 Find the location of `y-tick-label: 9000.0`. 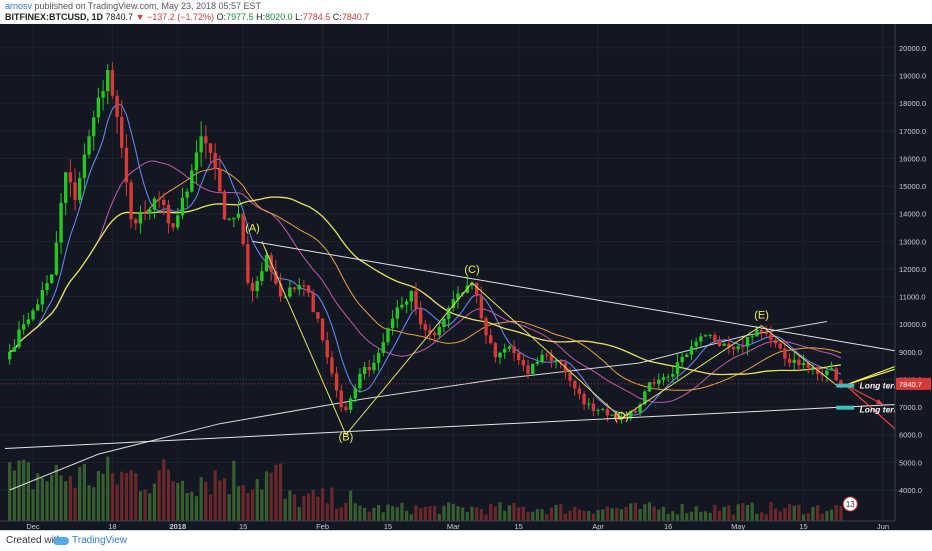

y-tick-label: 9000.0 is located at coordinates (910, 352).